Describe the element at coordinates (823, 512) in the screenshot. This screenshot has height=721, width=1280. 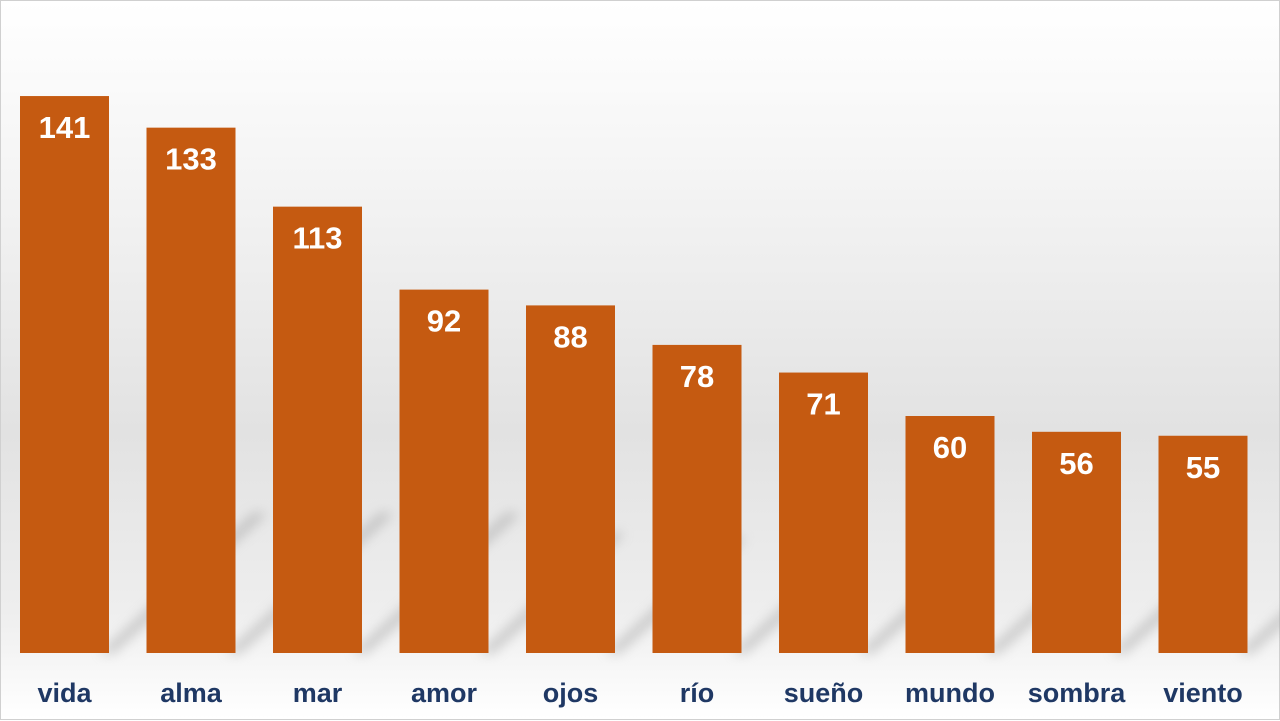
I see `bar-sueño` at that location.